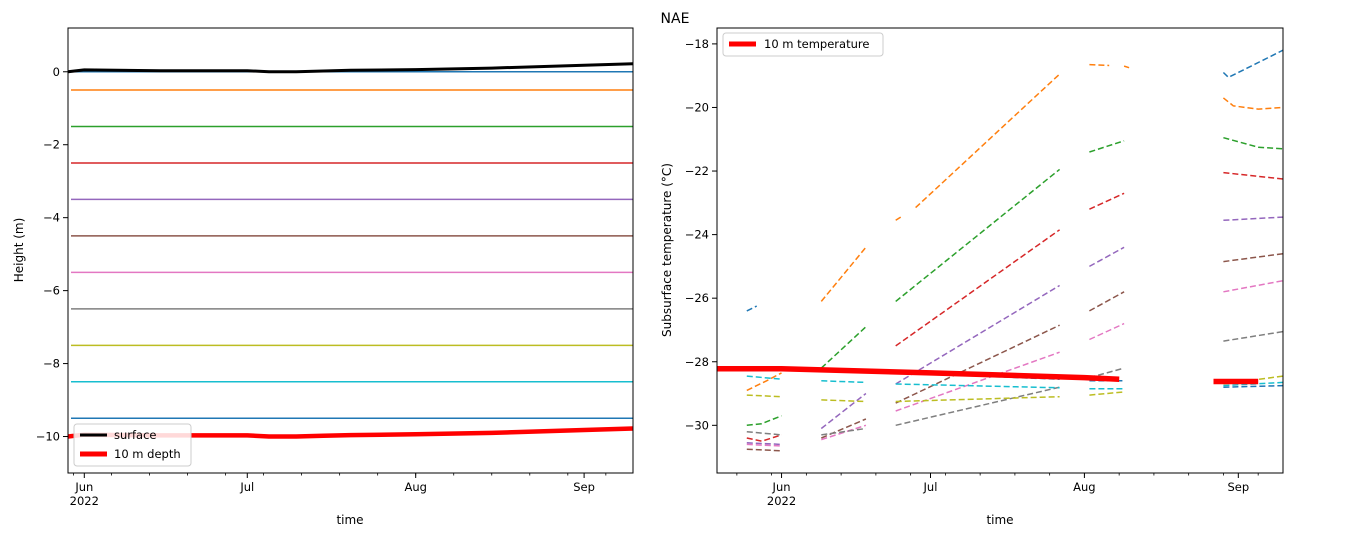 This screenshot has height=540, width=1350. I want to click on height-y-tick-label: −4, so click(51, 218).